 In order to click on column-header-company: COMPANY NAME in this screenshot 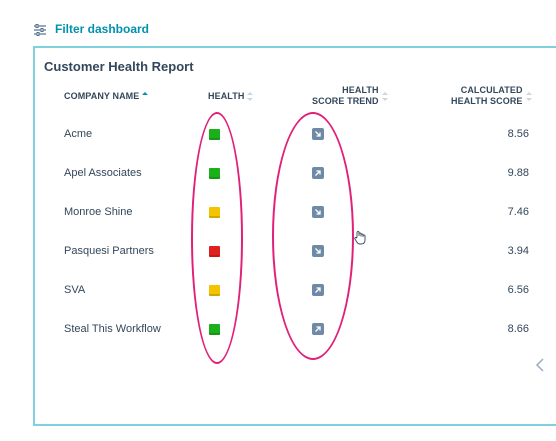, I will do `click(106, 96)`.